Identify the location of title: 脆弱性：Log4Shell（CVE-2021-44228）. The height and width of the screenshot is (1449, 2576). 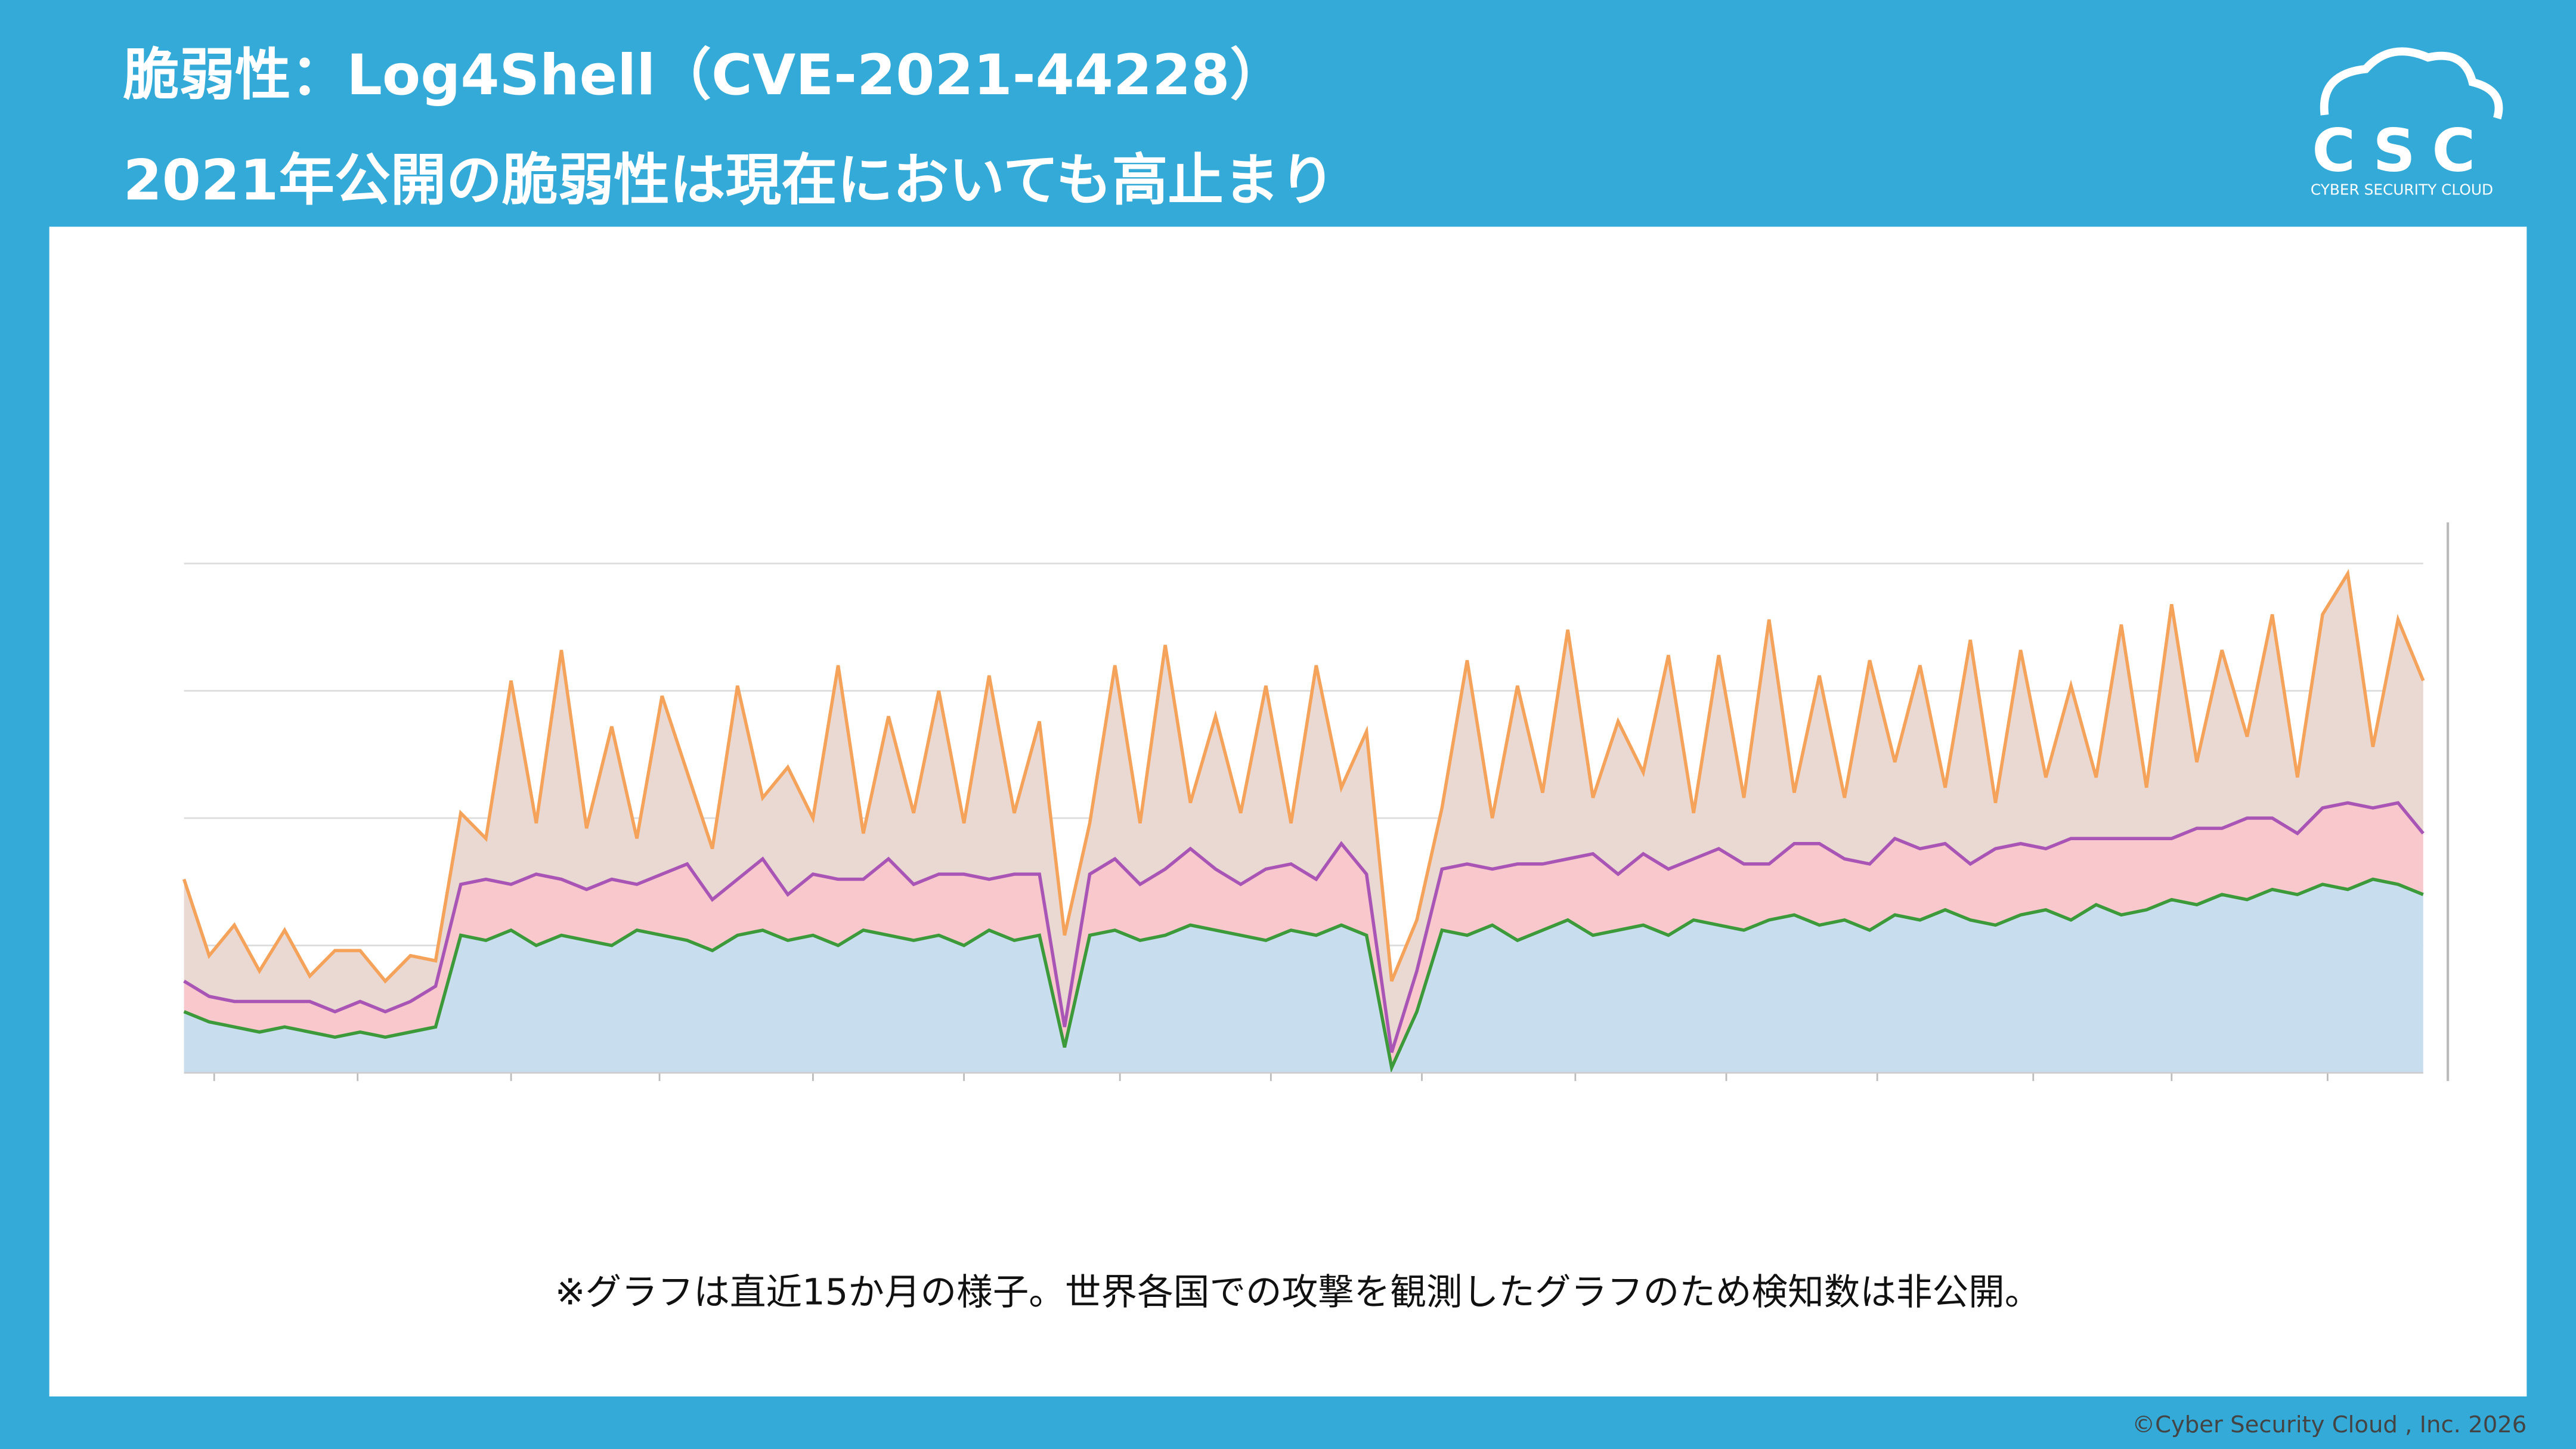
(705, 76).